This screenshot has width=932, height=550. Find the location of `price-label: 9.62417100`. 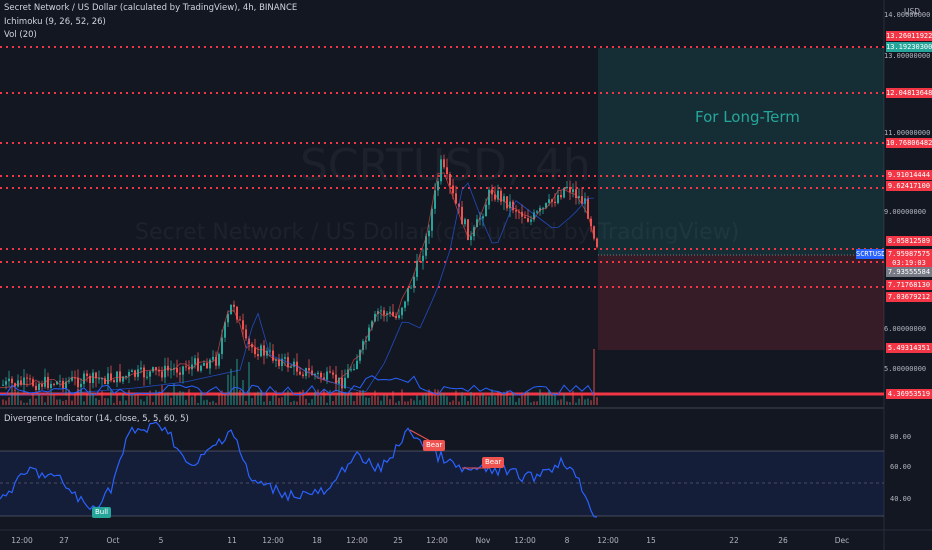

price-label: 9.62417100 is located at coordinates (909, 186).